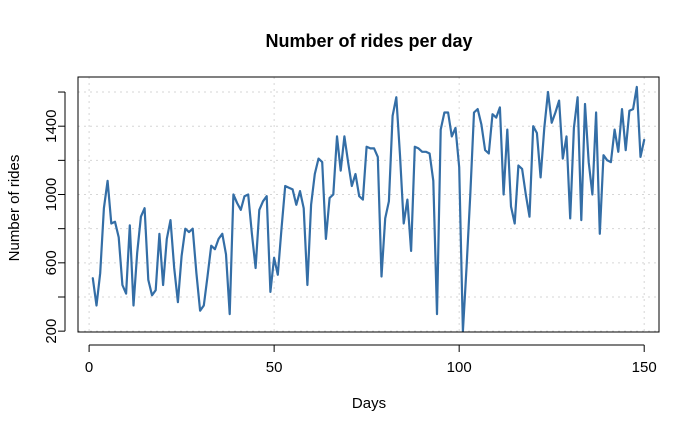 The image size is (700, 437). What do you see at coordinates (51, 262) in the screenshot?
I see `y-tick-label: 600` at bounding box center [51, 262].